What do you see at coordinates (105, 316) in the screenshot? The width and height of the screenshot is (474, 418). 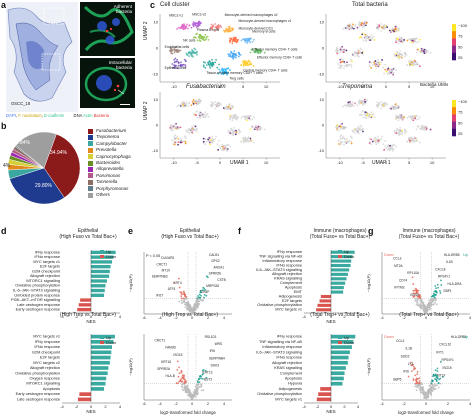 I see `nes-x-tick-label: 2` at bounding box center [105, 316].